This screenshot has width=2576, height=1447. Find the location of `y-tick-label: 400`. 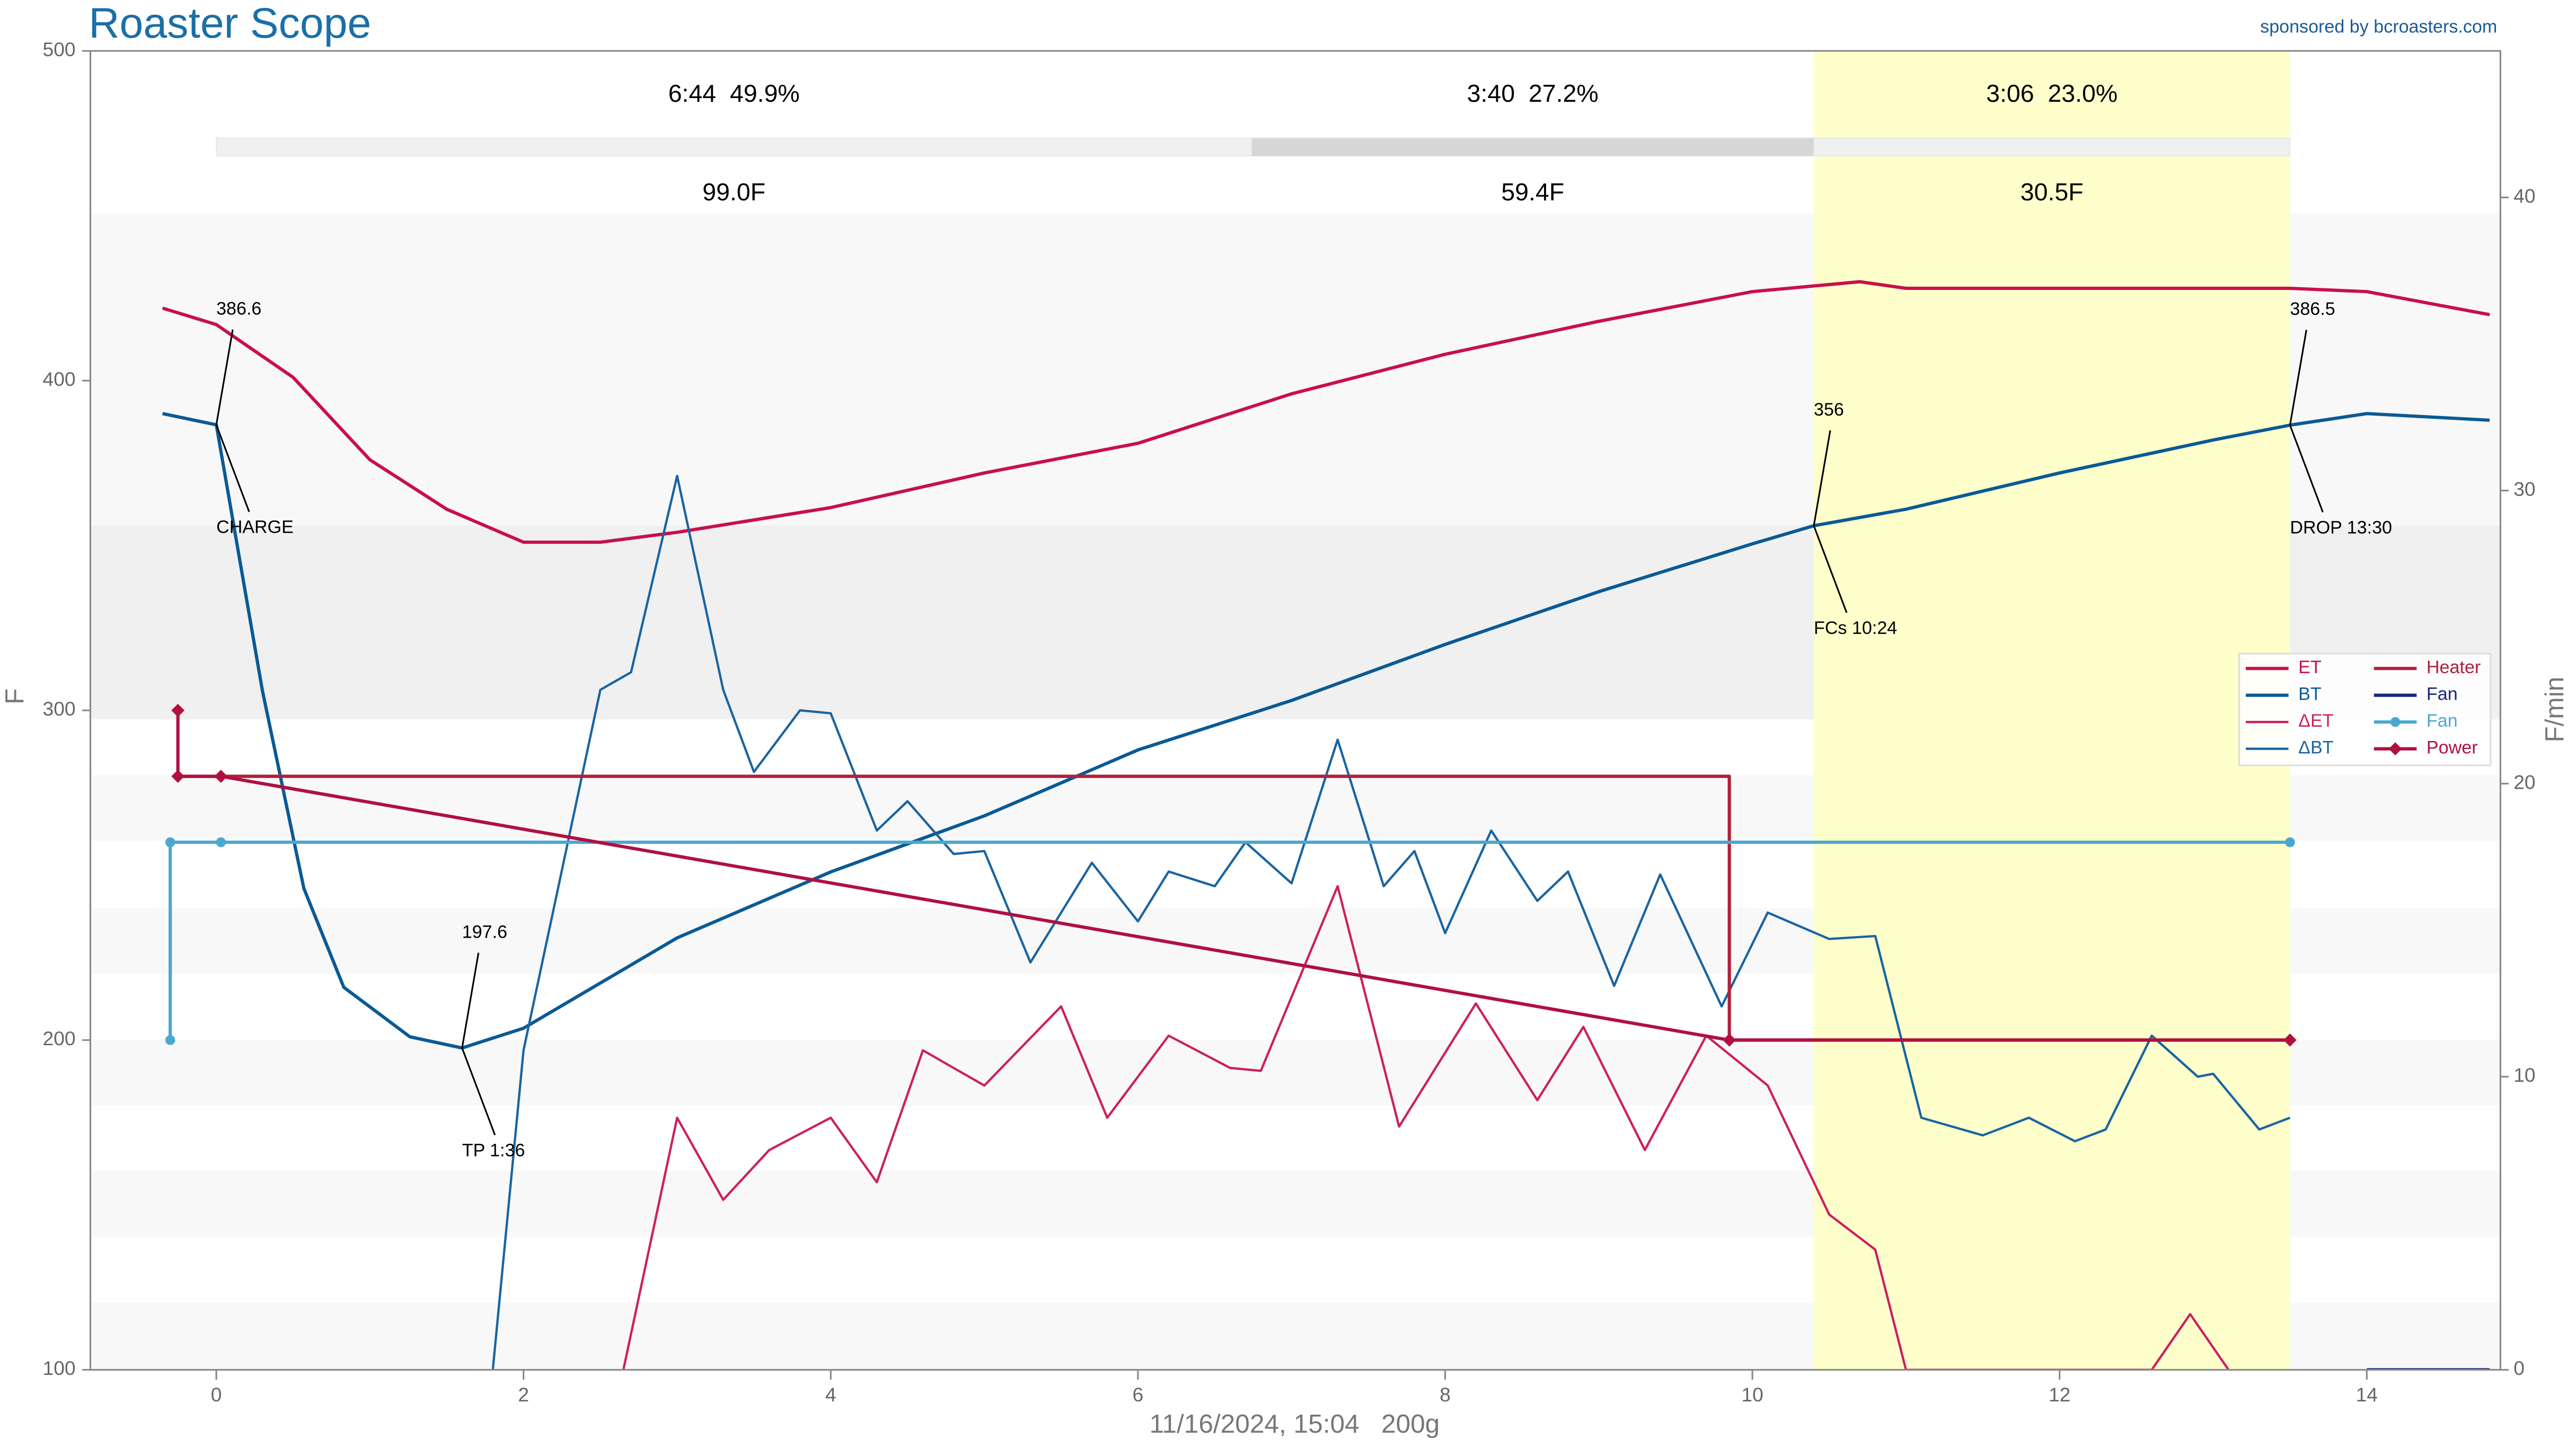

y-tick-label: 400 is located at coordinates (59, 379).